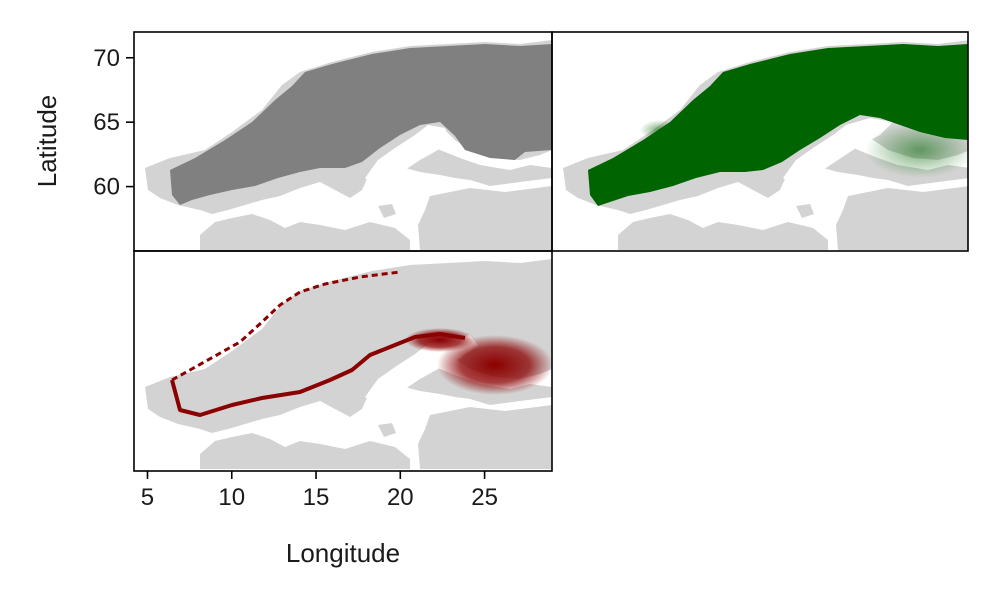 The image size is (1000, 600). What do you see at coordinates (494, 365) in the screenshot?
I see `red-intensity-finland` at bounding box center [494, 365].